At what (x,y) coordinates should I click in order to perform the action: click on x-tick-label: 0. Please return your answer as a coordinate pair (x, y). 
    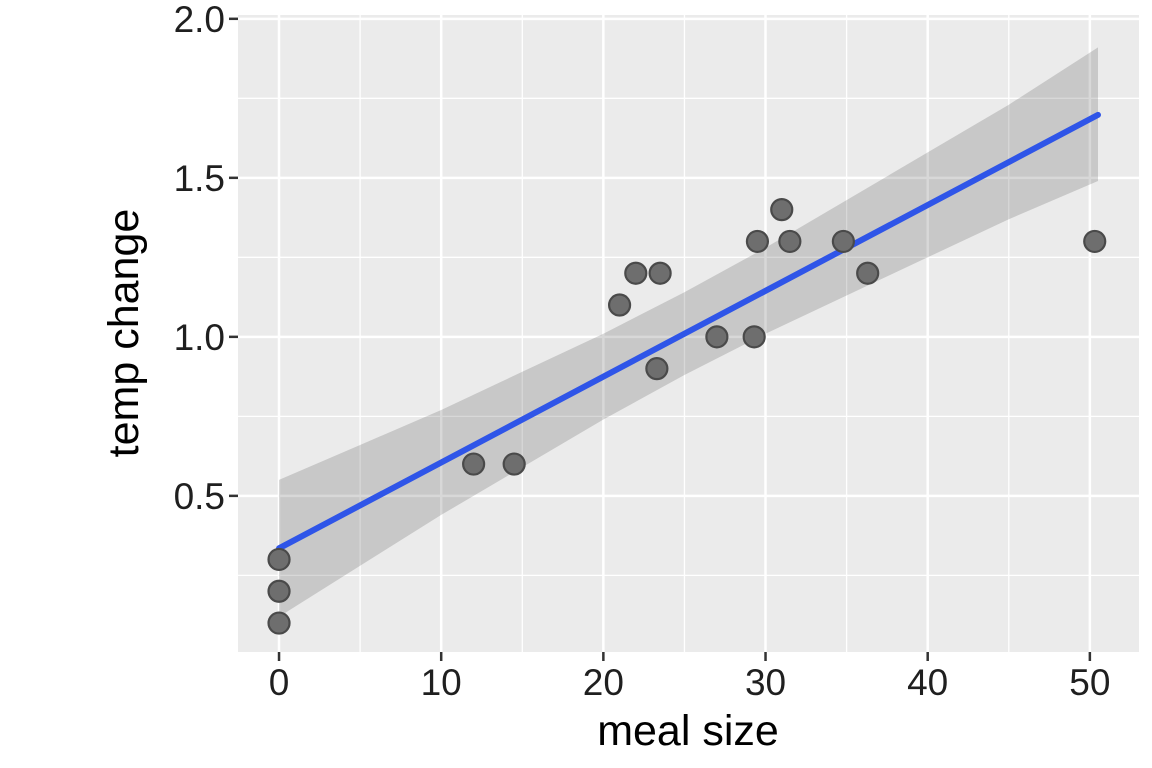
    Looking at the image, I should click on (279, 682).